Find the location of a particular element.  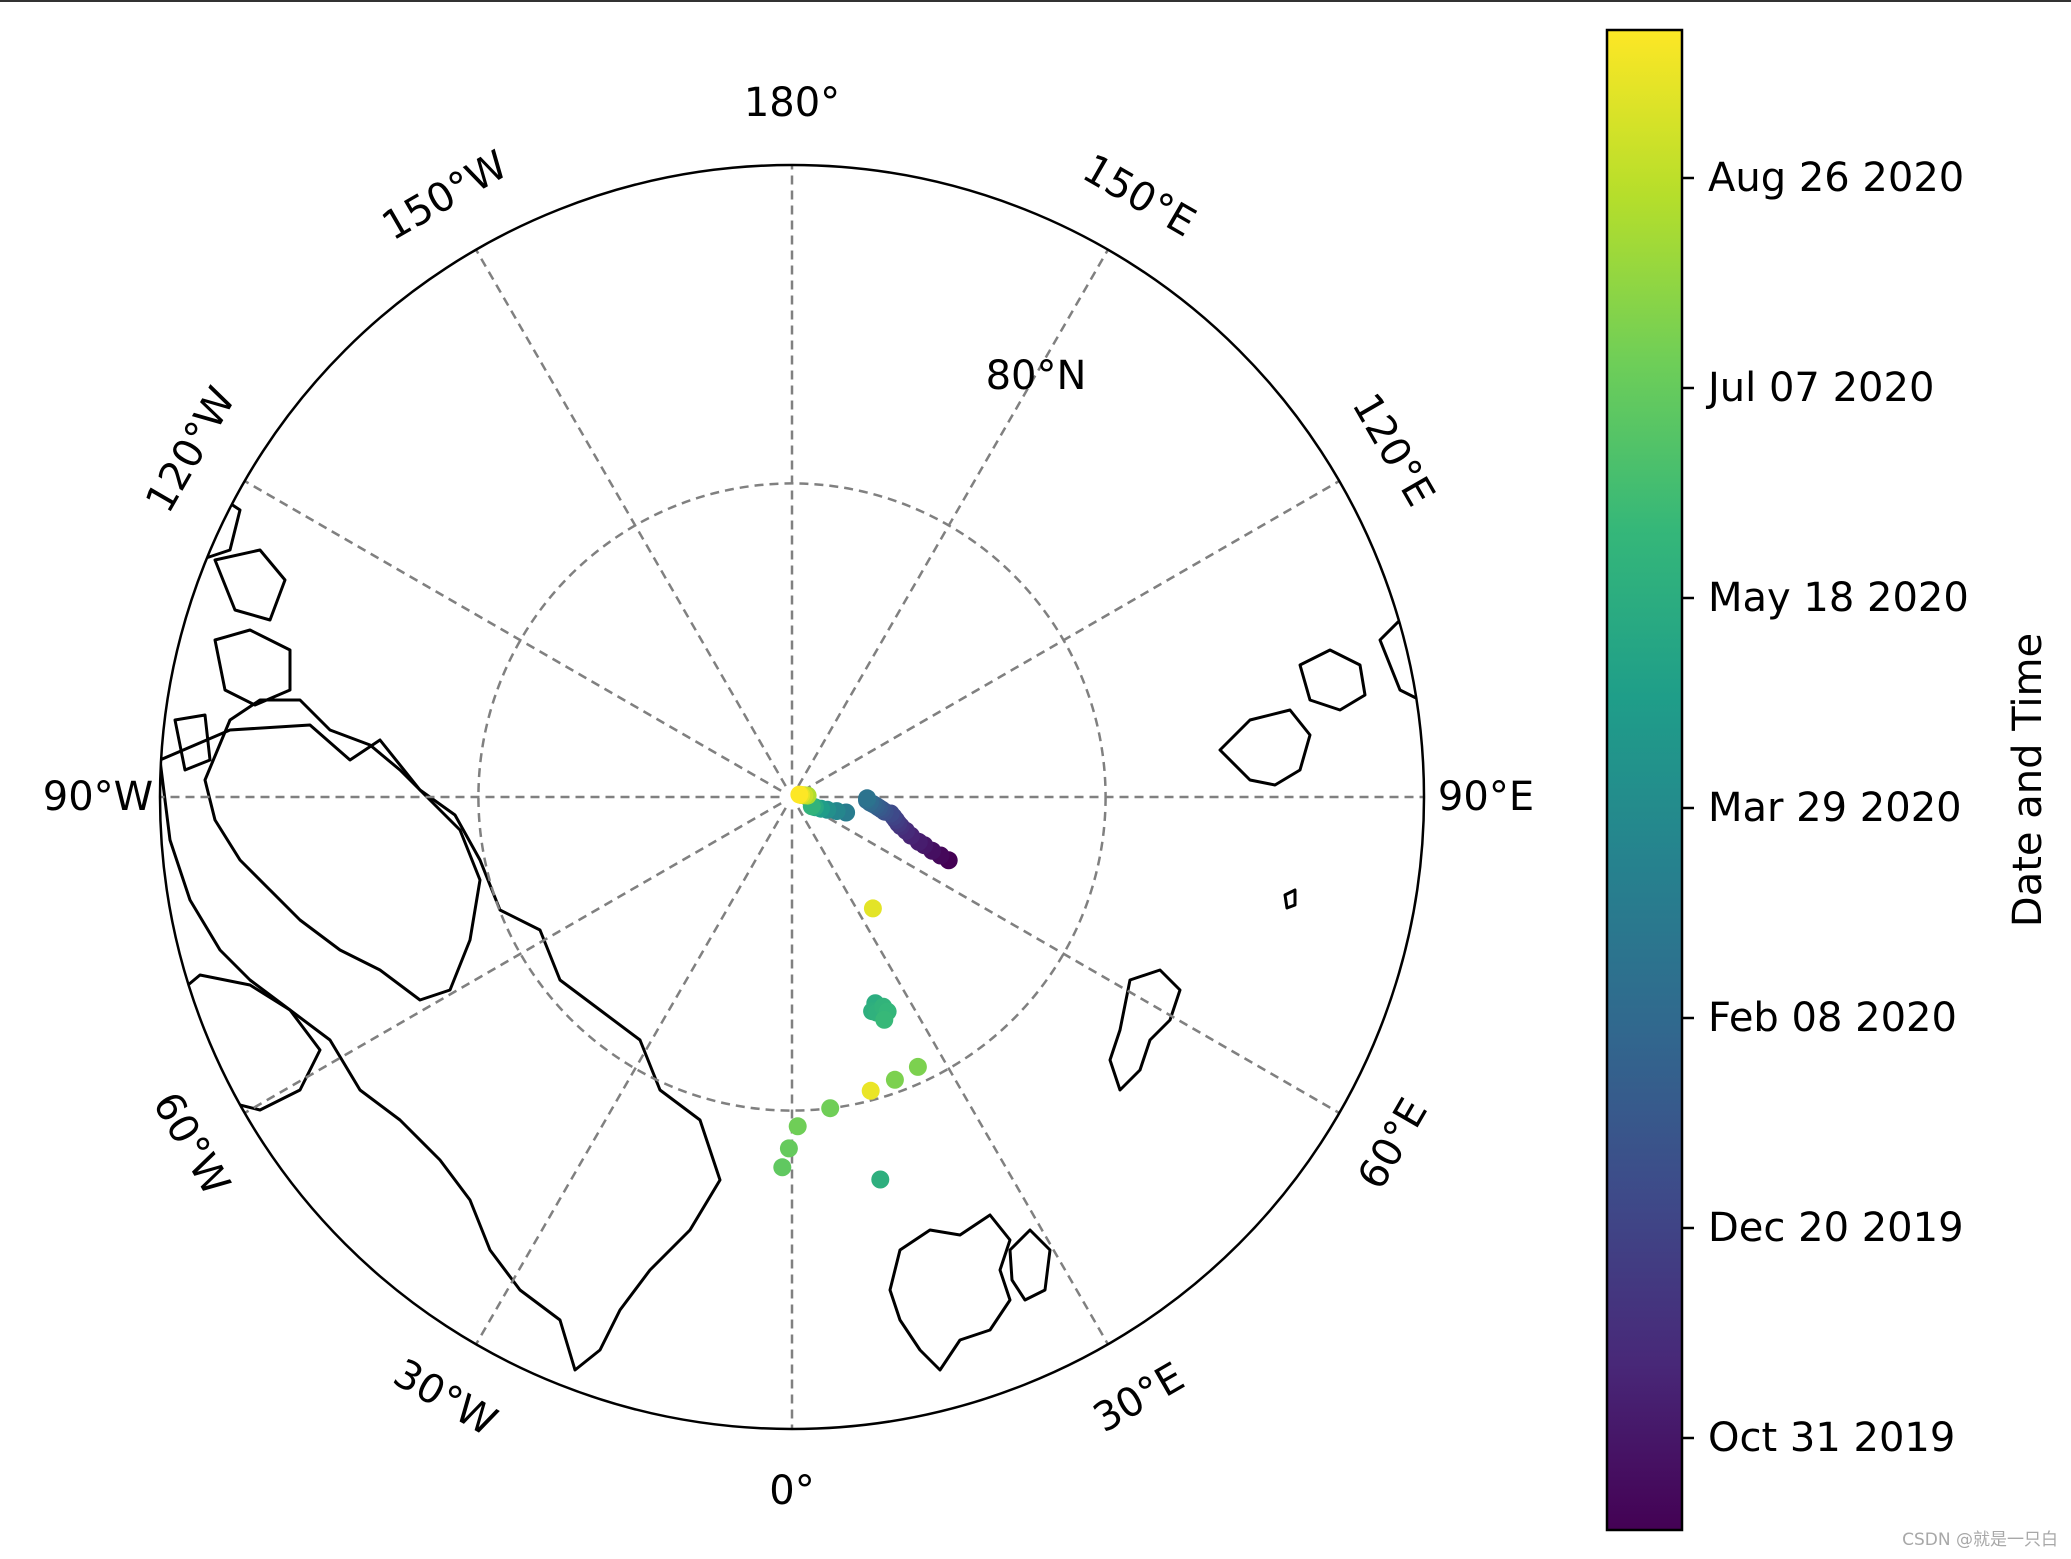

meridian-label-30e: 30°E is located at coordinates (1139, 1398).